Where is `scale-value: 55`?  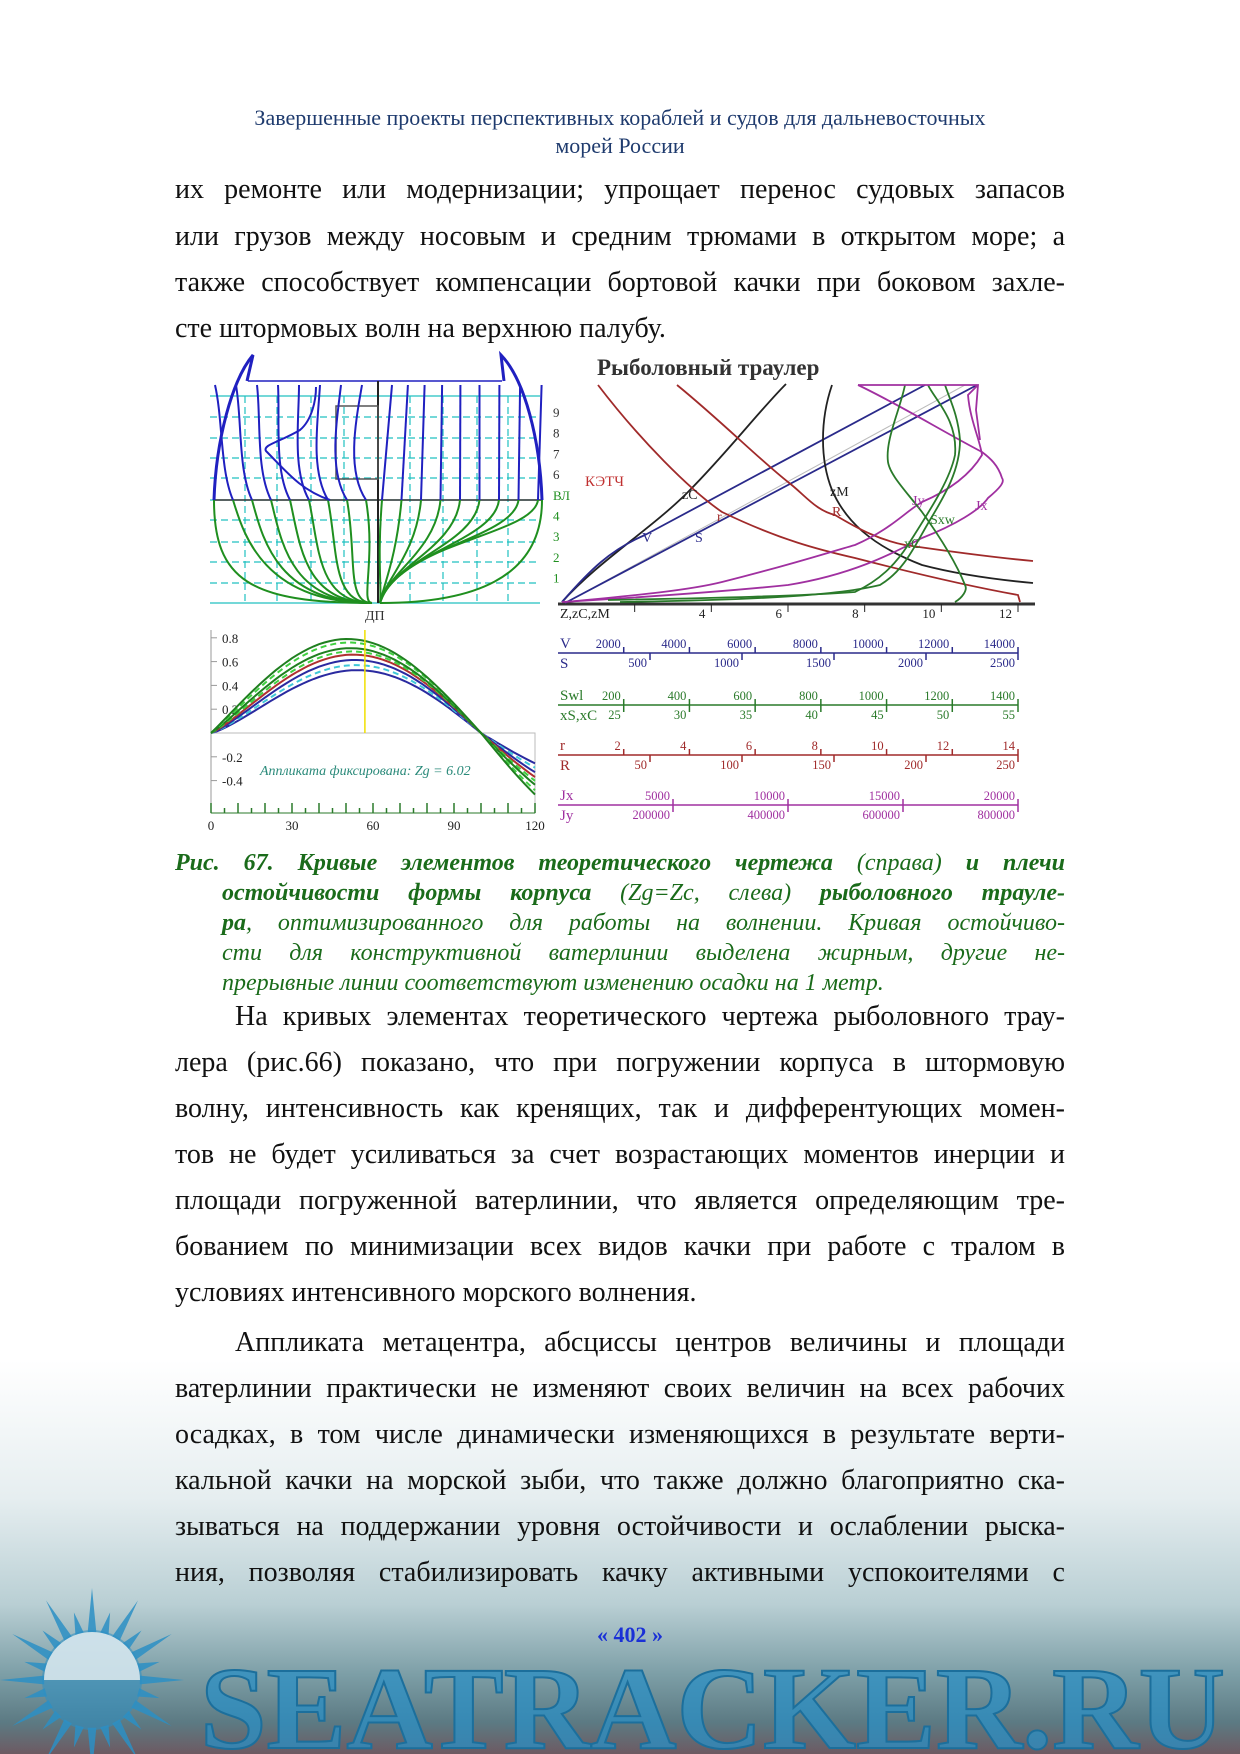
scale-value: 55 is located at coordinates (1009, 715).